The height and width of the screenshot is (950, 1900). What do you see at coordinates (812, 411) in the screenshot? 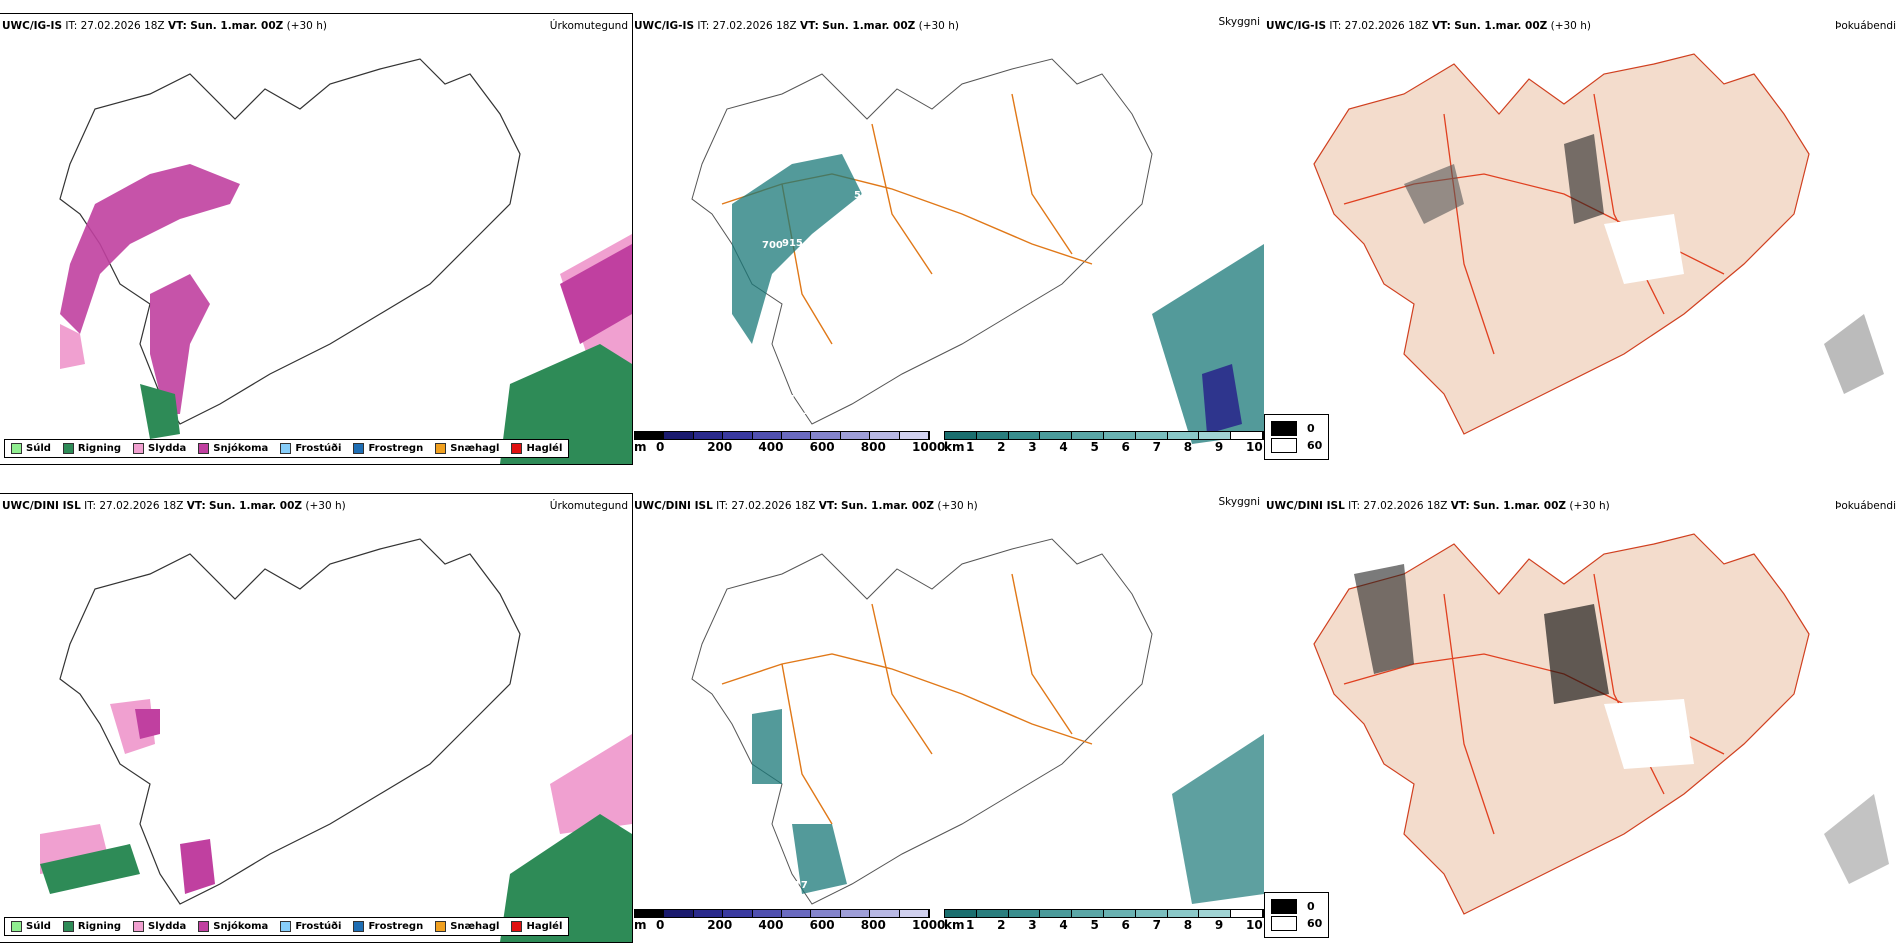
I see `value-label: 303` at bounding box center [812, 411].